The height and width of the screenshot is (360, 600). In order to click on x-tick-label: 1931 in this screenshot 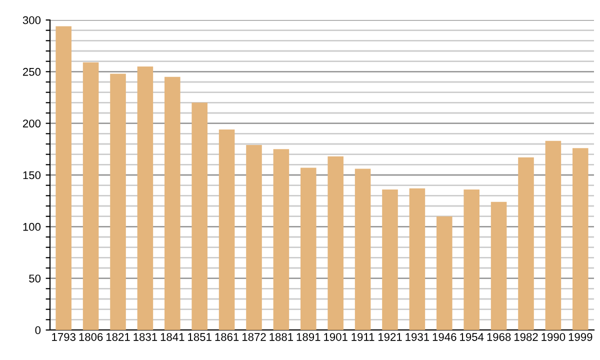, I will do `click(418, 337)`.